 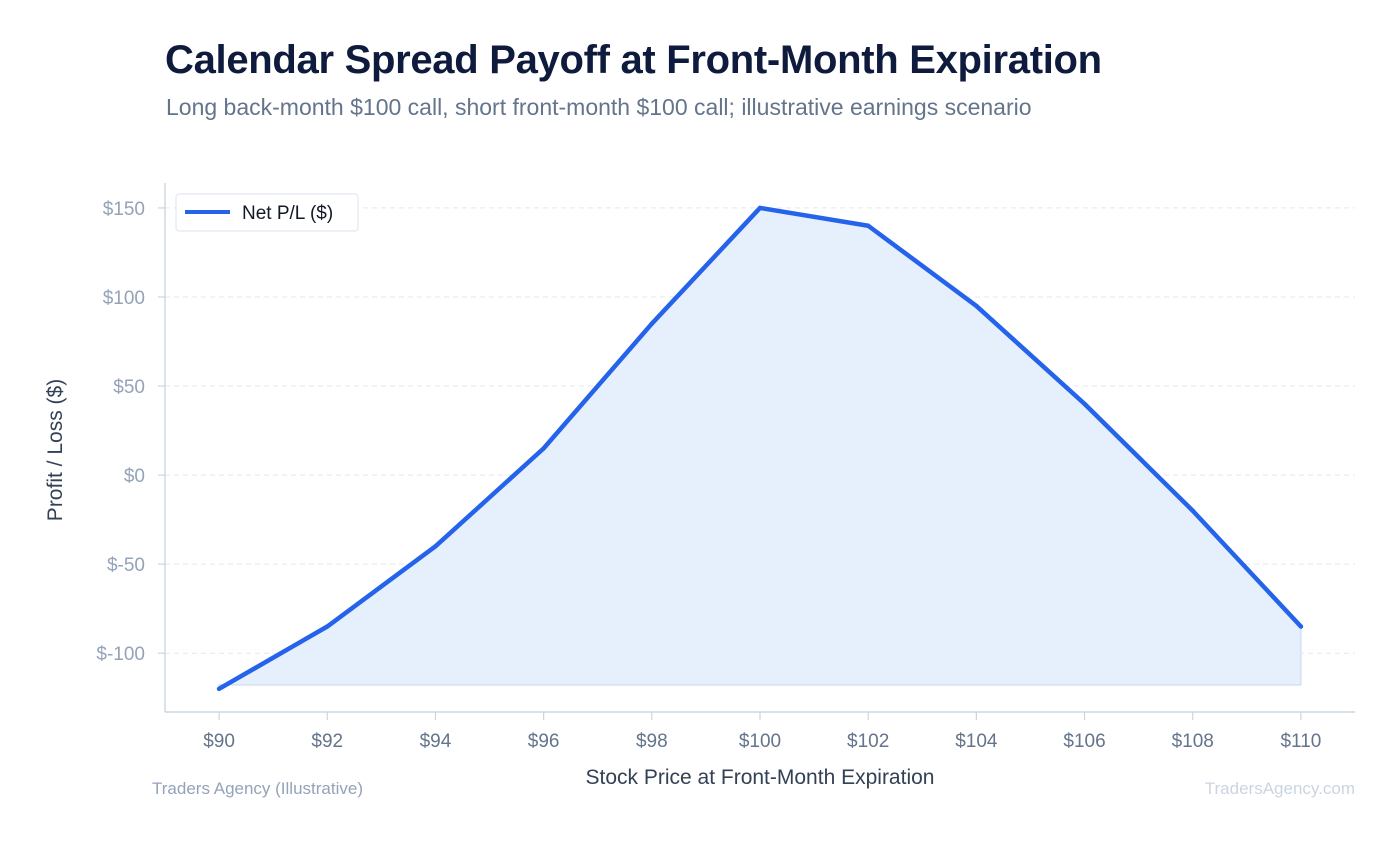 What do you see at coordinates (1193, 741) in the screenshot?
I see `x-tick-label: $108` at bounding box center [1193, 741].